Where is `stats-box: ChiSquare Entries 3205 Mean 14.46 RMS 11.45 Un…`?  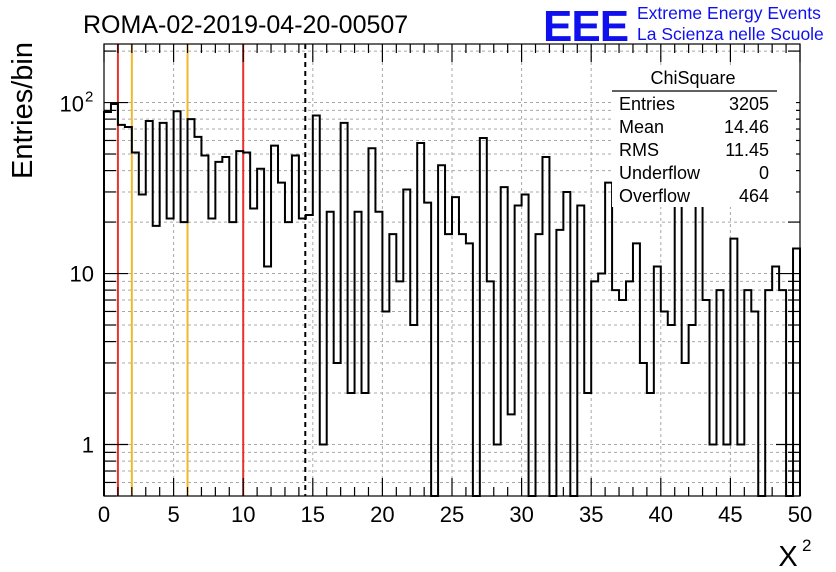
stats-box: ChiSquare Entries 3205 Mean 14.46 RMS 11.45 Un… is located at coordinates (704, 136).